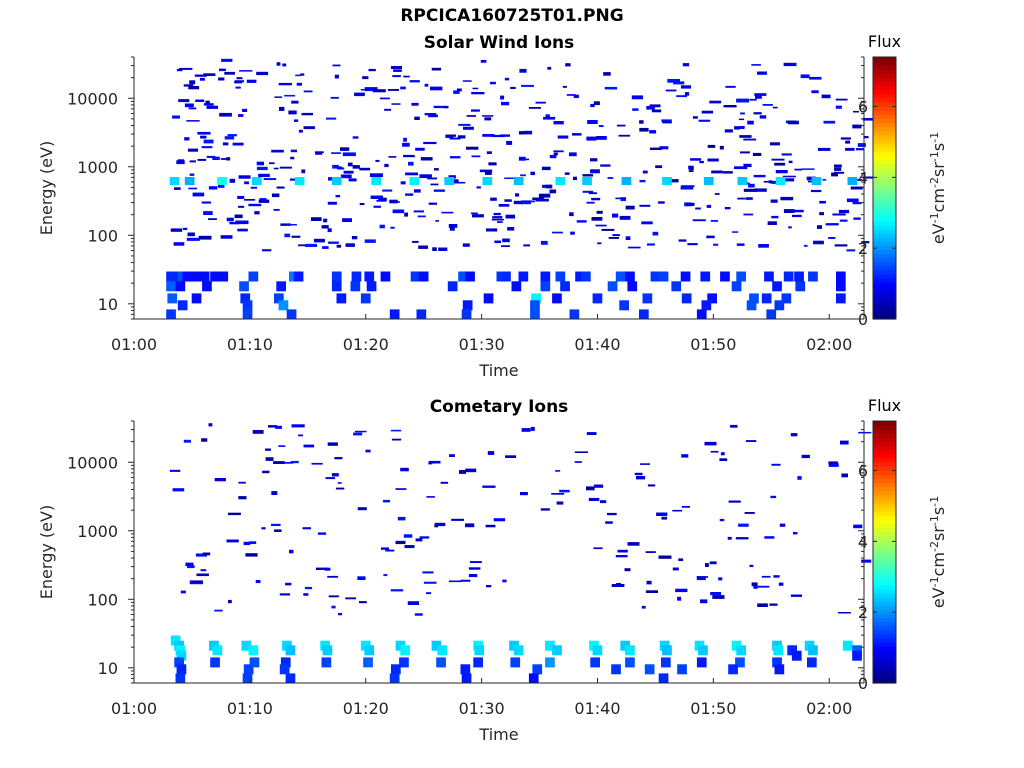 This screenshot has height=768, width=1024. What do you see at coordinates (863, 319) in the screenshot?
I see `colorbar-tick-label: 0` at bounding box center [863, 319].